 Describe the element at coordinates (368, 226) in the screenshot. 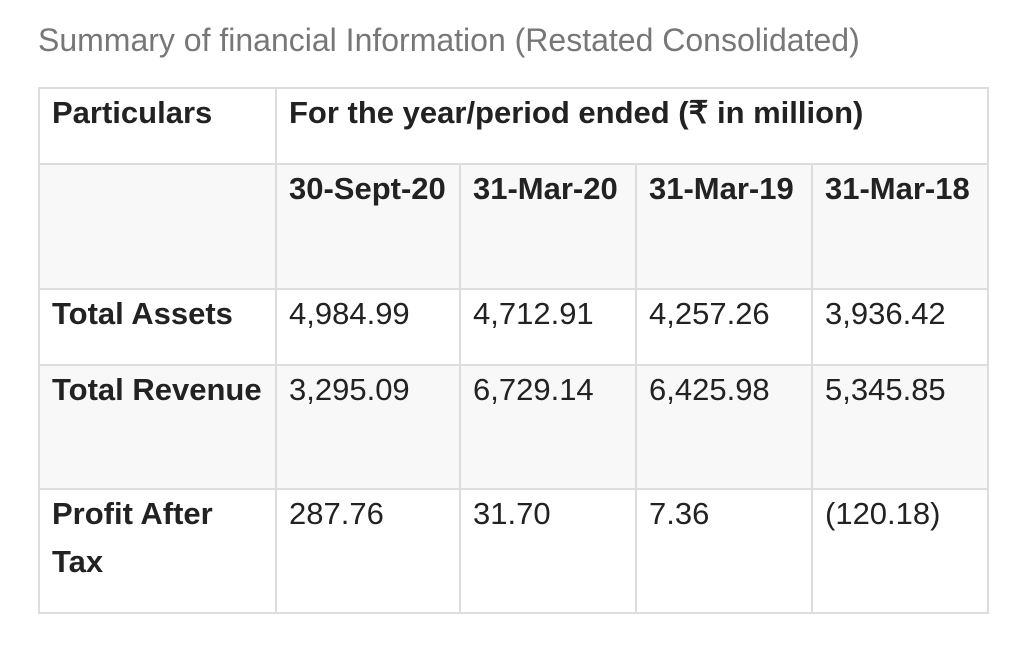

I see `period-date-cell: 30-Sept-20` at that location.